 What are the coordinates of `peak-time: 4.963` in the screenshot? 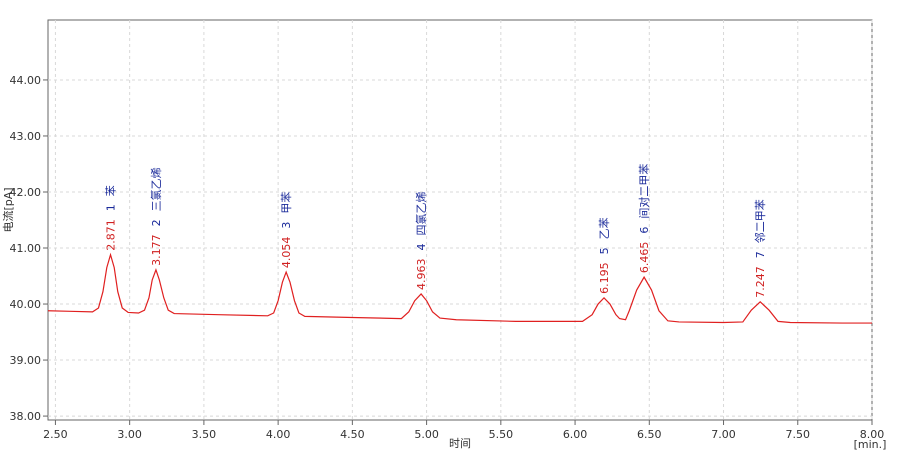 It's located at (421, 274).